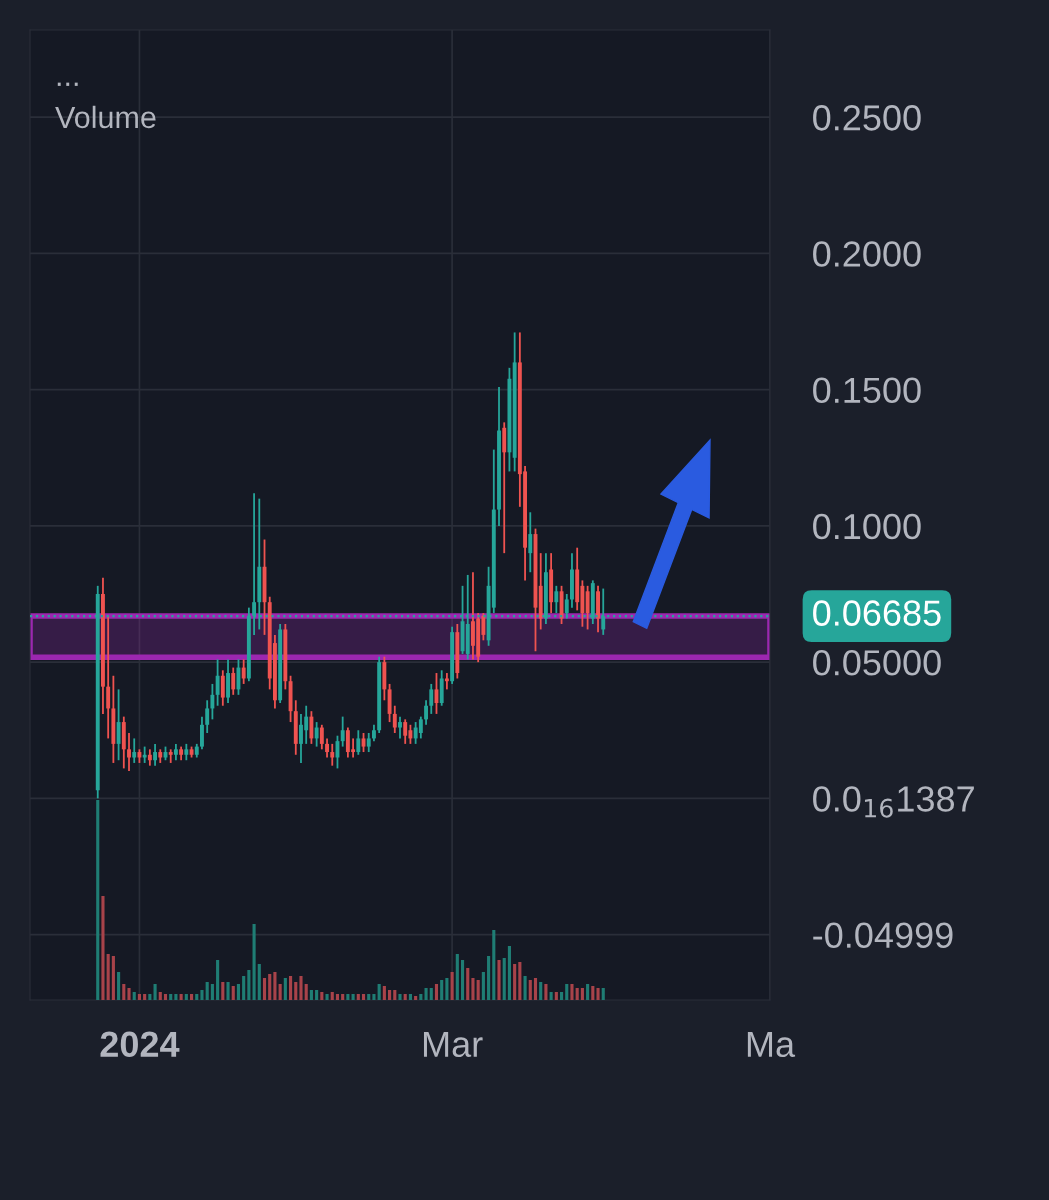  What do you see at coordinates (893, 802) in the screenshot?
I see `y-tick-label: 0.0$_{16}$1387` at bounding box center [893, 802].